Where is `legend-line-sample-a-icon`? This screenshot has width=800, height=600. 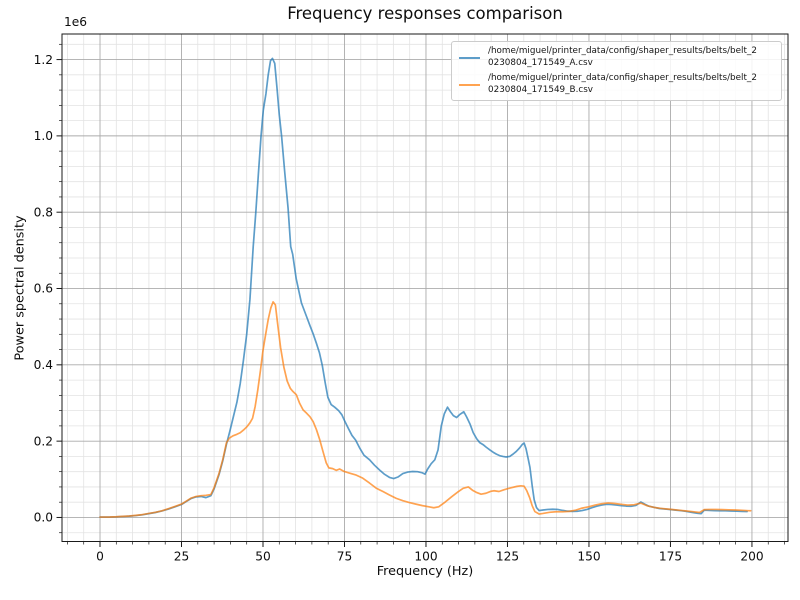 legend-line-sample-a-icon is located at coordinates (469, 57).